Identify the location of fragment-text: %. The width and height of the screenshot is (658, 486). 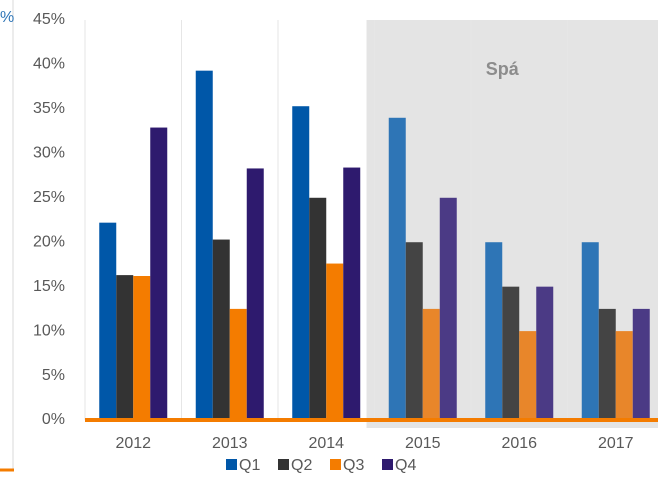
(7, 17).